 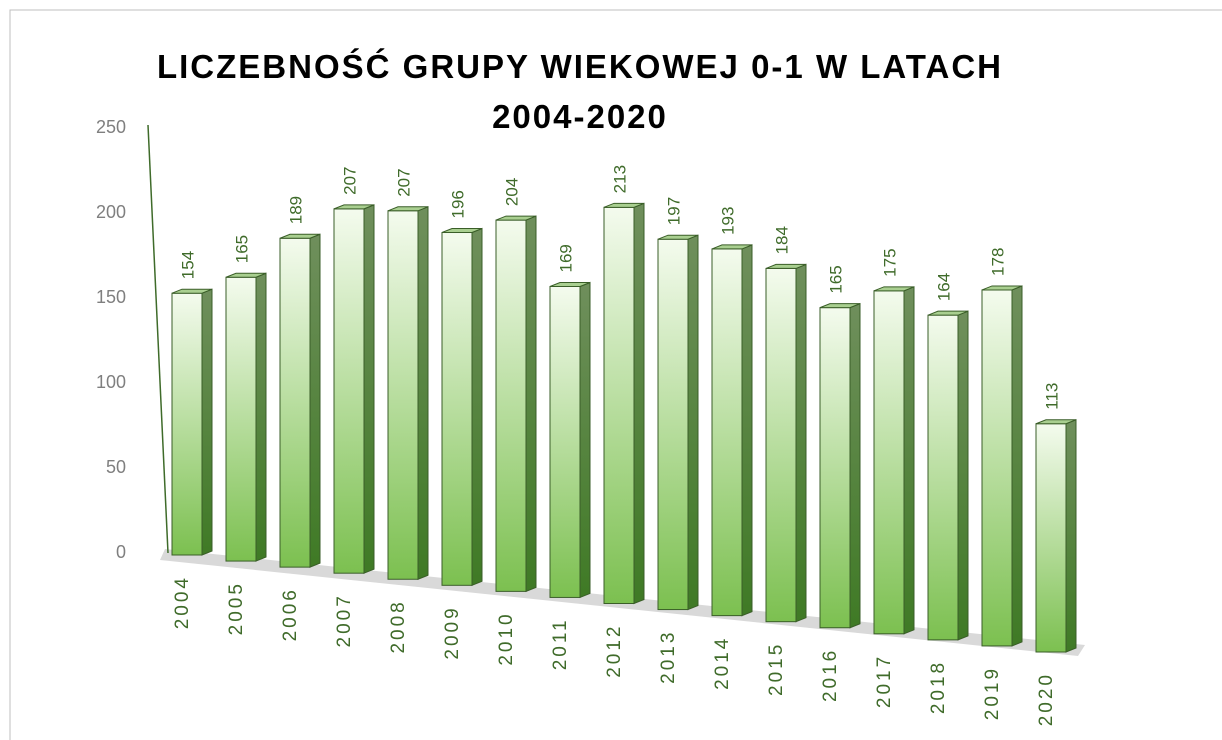 What do you see at coordinates (344, 620) in the screenshot?
I see `x-tick-label: 2007` at bounding box center [344, 620].